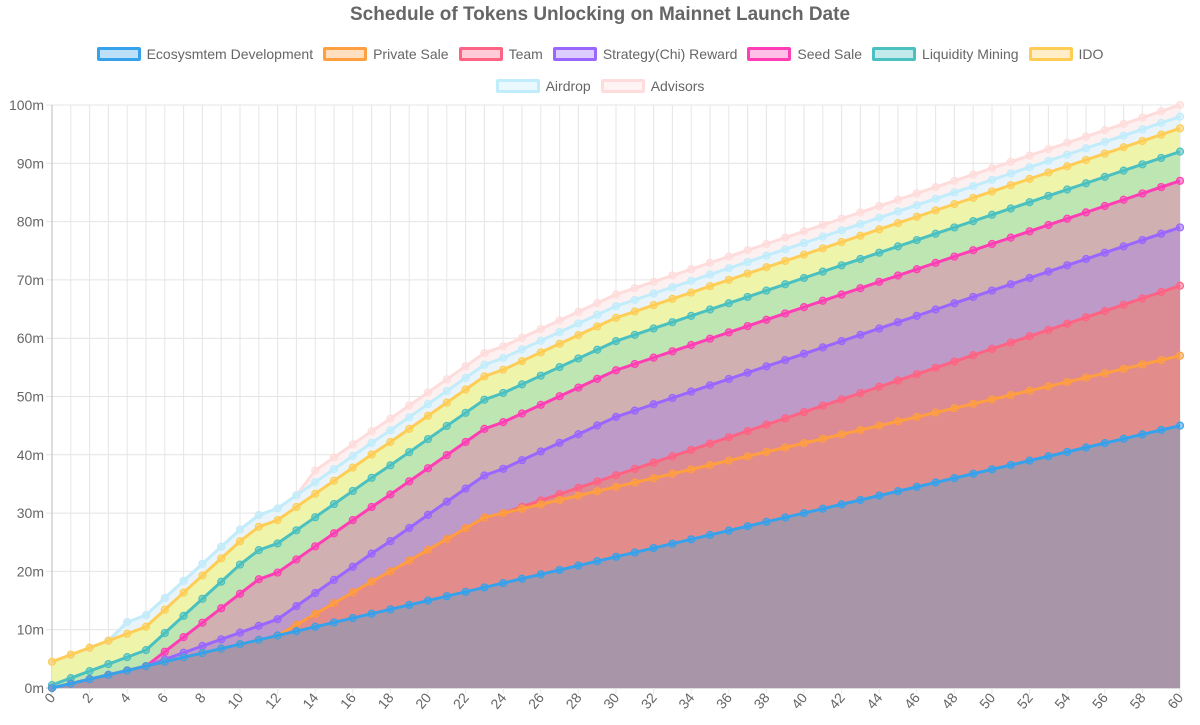 This screenshot has width=1200, height=725. I want to click on x-tick-label: 36, so click(724, 700).